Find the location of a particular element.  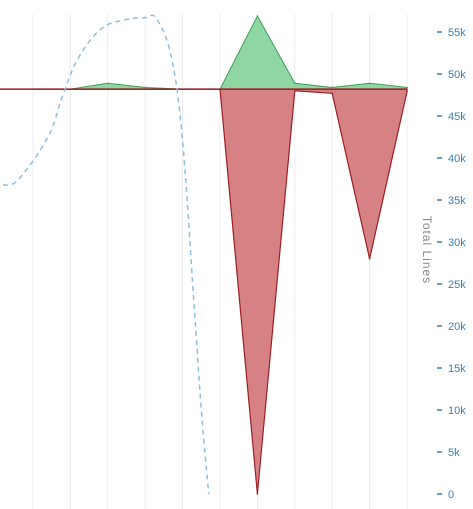

y-tick-label-3: 15k is located at coordinates (457, 369).